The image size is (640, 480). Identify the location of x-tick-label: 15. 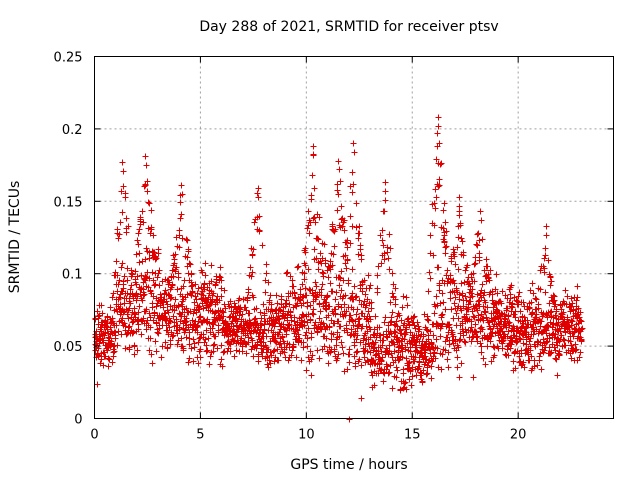
(412, 435).